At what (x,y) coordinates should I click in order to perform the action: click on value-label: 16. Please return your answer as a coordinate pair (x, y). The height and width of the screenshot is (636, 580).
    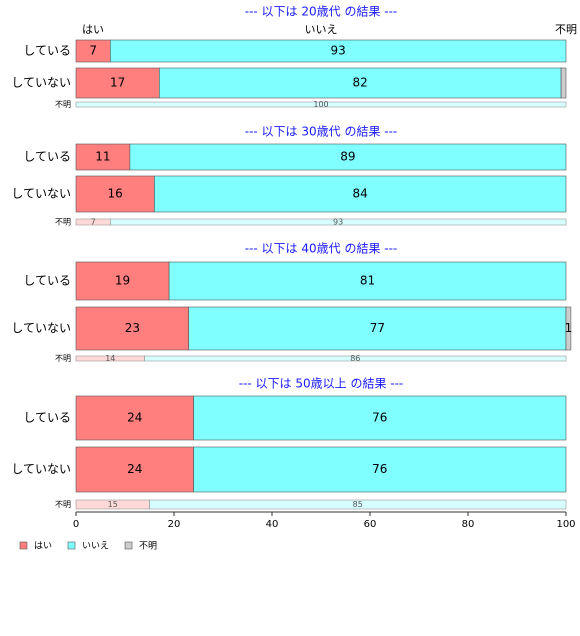
    Looking at the image, I should click on (115, 194).